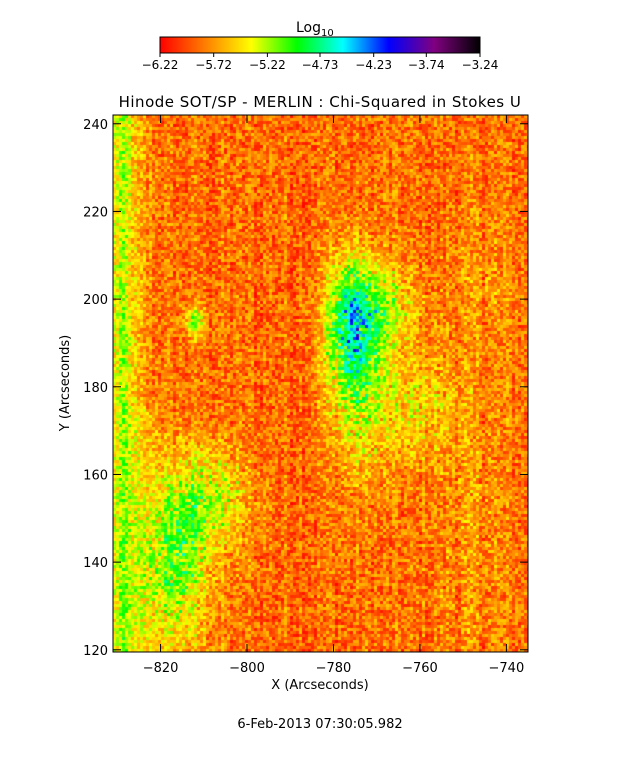 Image resolution: width=640 pixels, height=768 pixels. Describe the element at coordinates (213, 65) in the screenshot. I see `colorbar-tick-label: −5.72` at that location.